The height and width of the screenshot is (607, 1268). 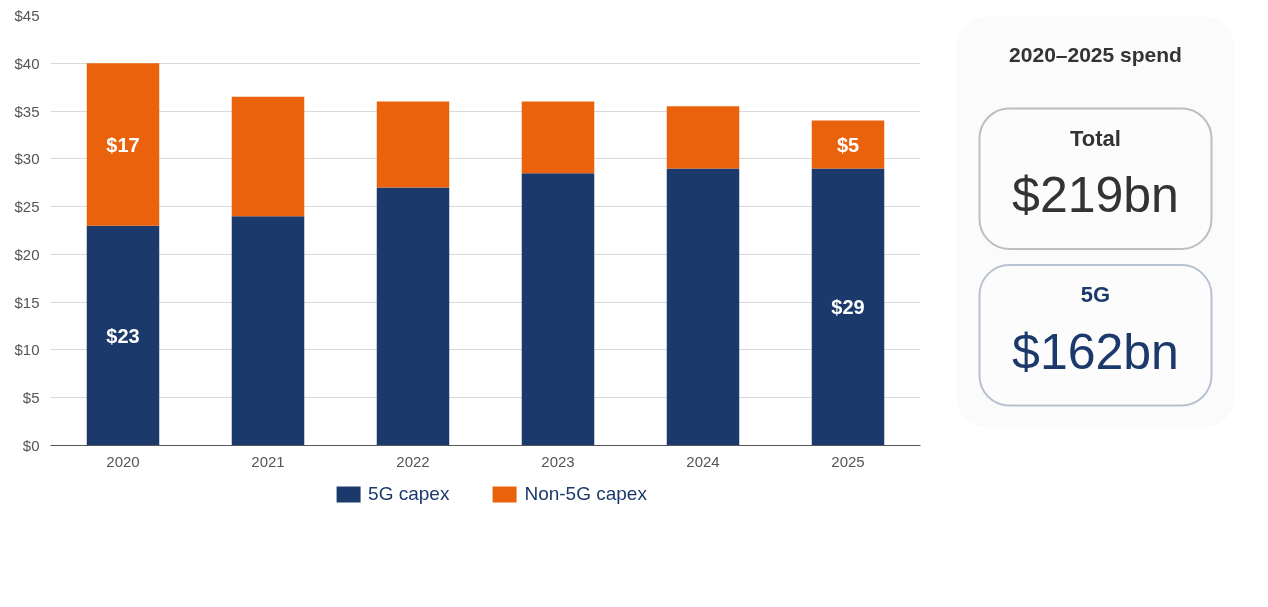 I want to click on text: $162bn, so click(x=1095, y=351).